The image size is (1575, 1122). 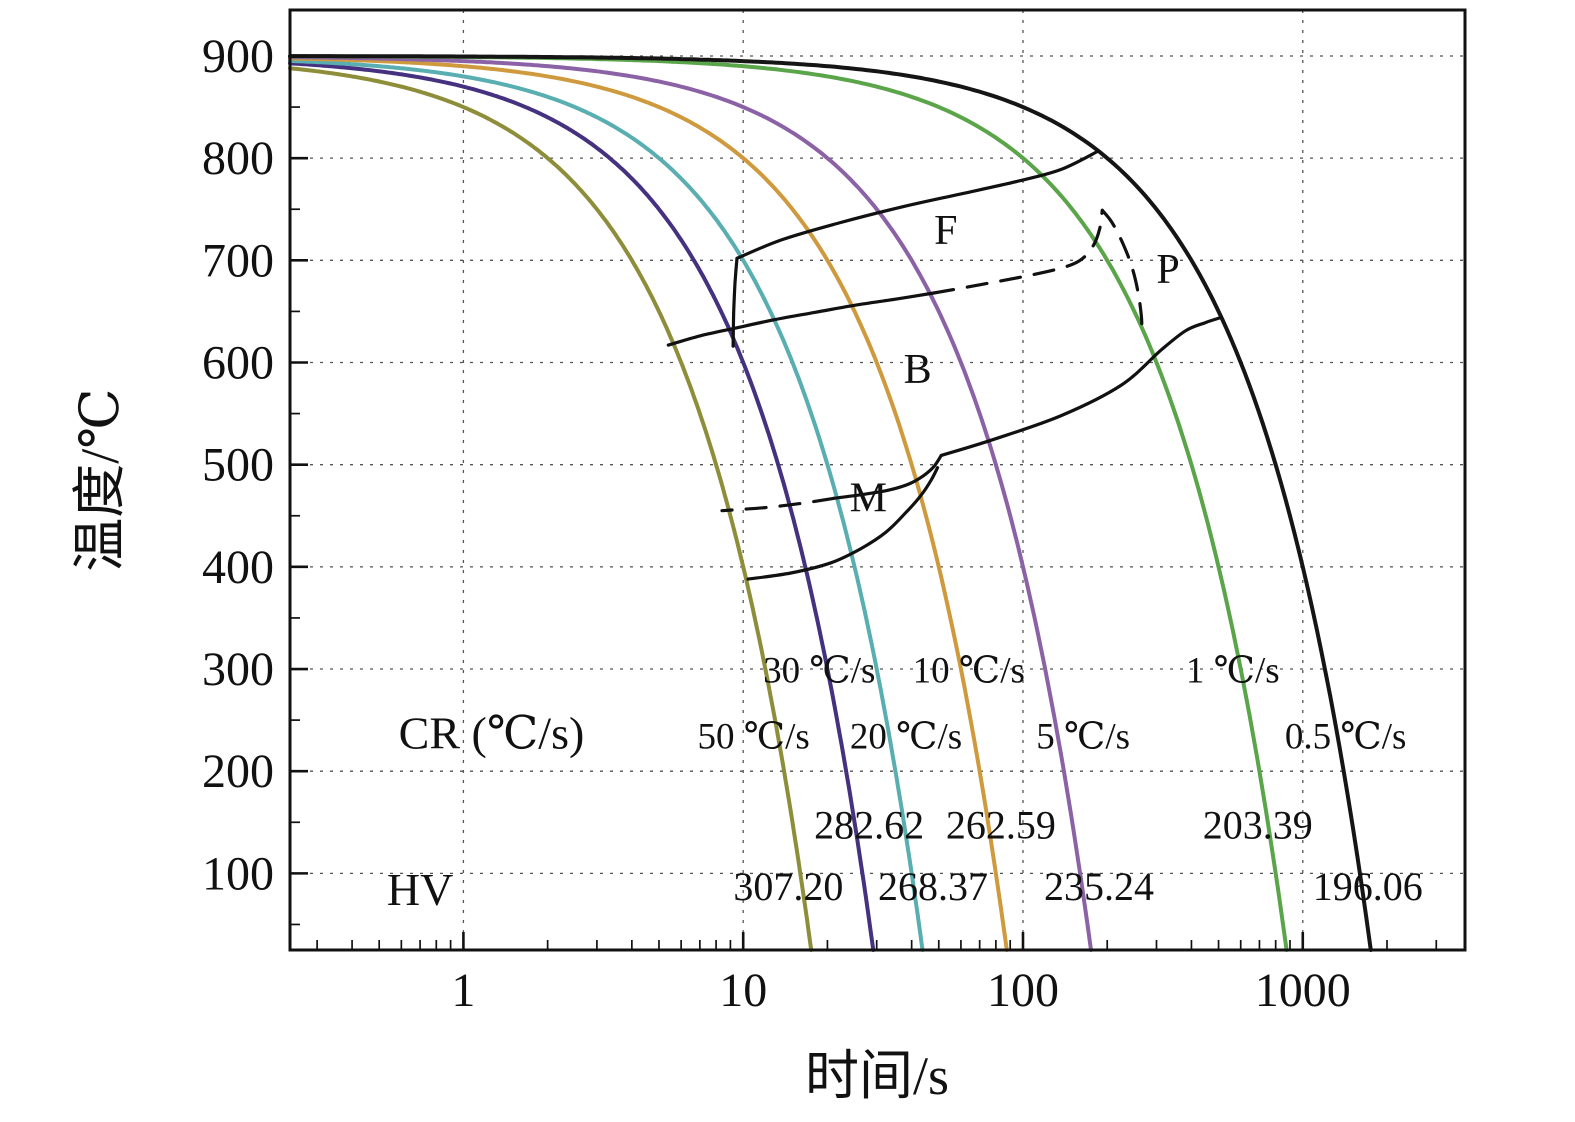 I want to click on x-tick-label: 100, so click(x=1023, y=990).